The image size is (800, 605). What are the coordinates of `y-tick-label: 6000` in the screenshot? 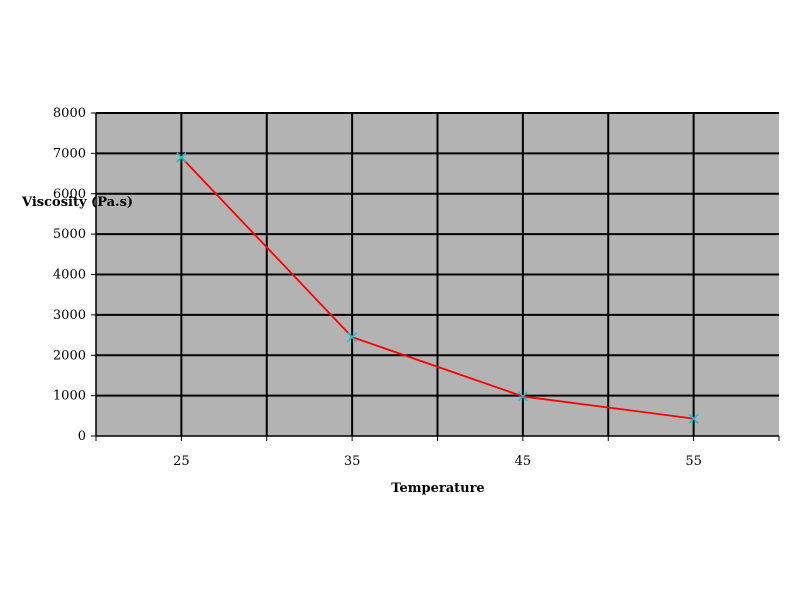 It's located at (69, 194).